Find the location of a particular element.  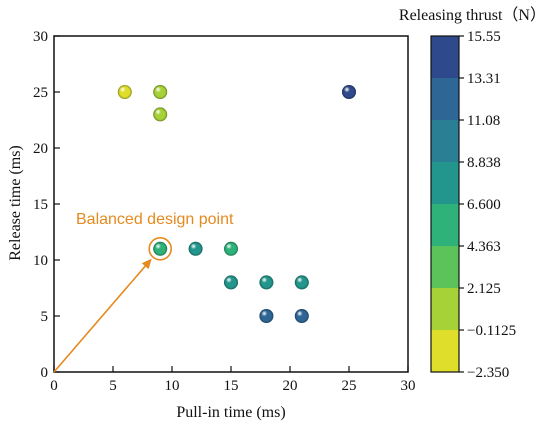

y-tick-label: 10 is located at coordinates (40, 261).